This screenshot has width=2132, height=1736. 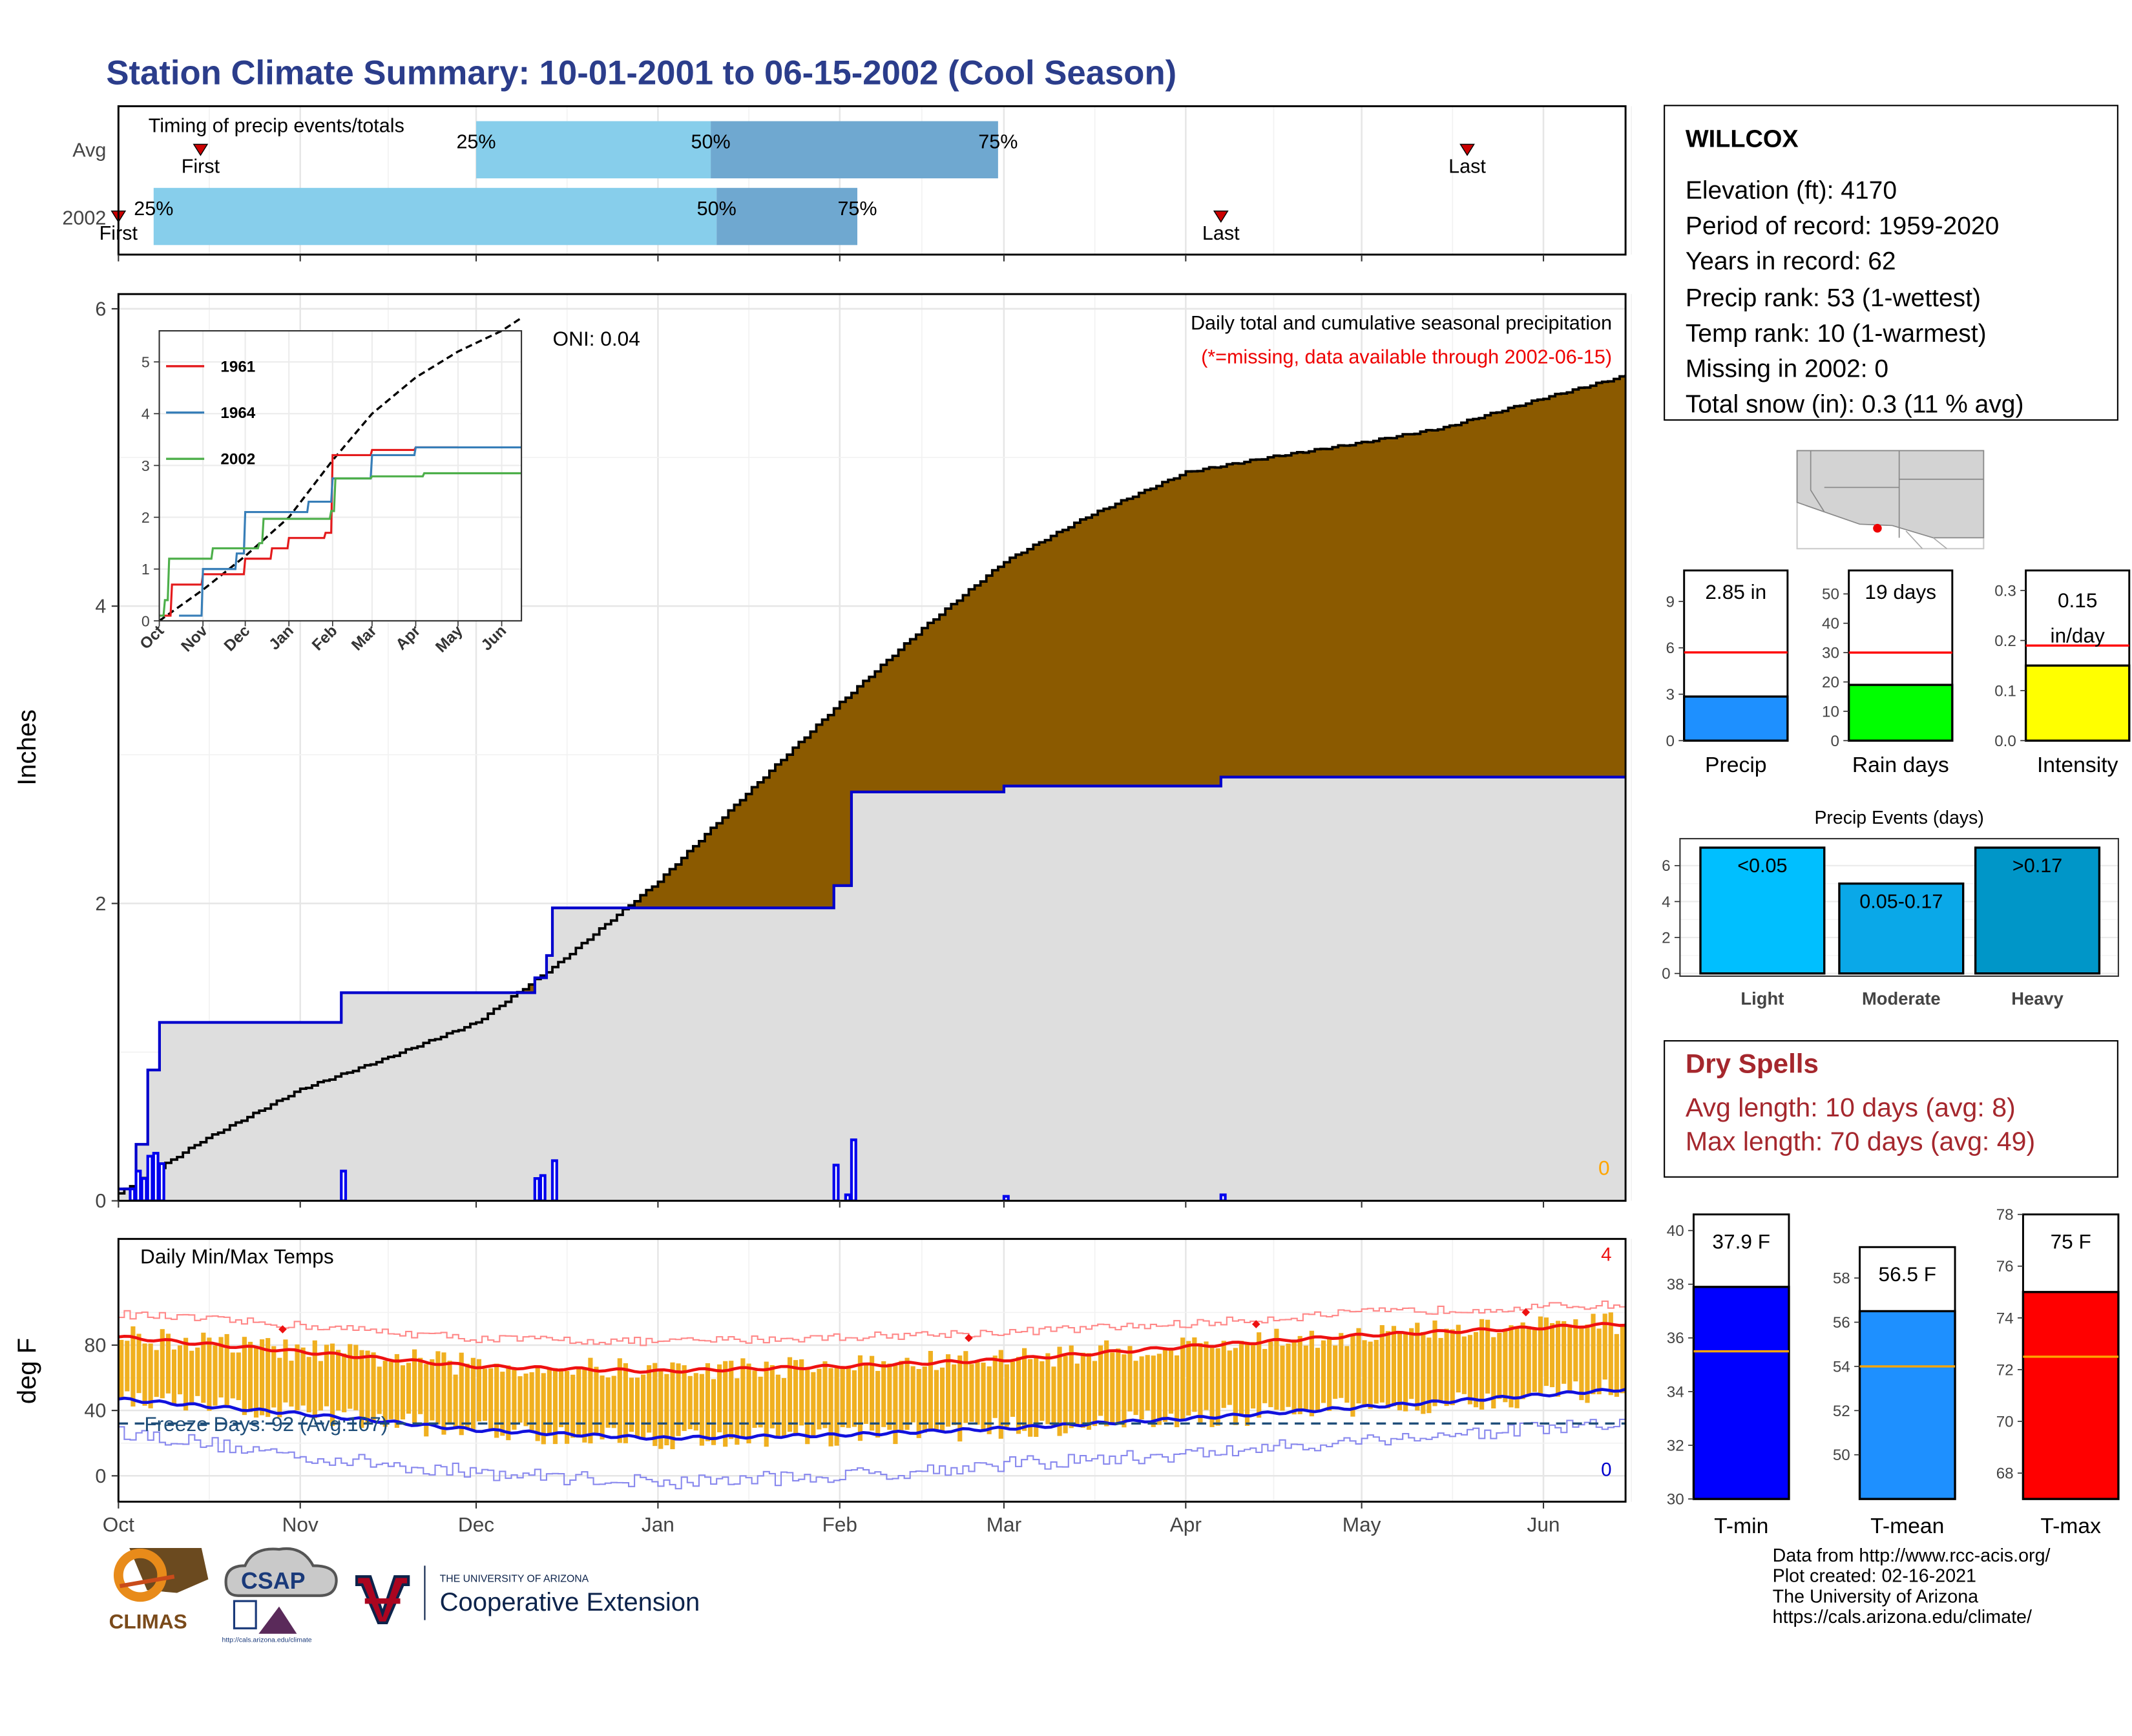 I want to click on timing-2002-last-marker, so click(x=1221, y=216).